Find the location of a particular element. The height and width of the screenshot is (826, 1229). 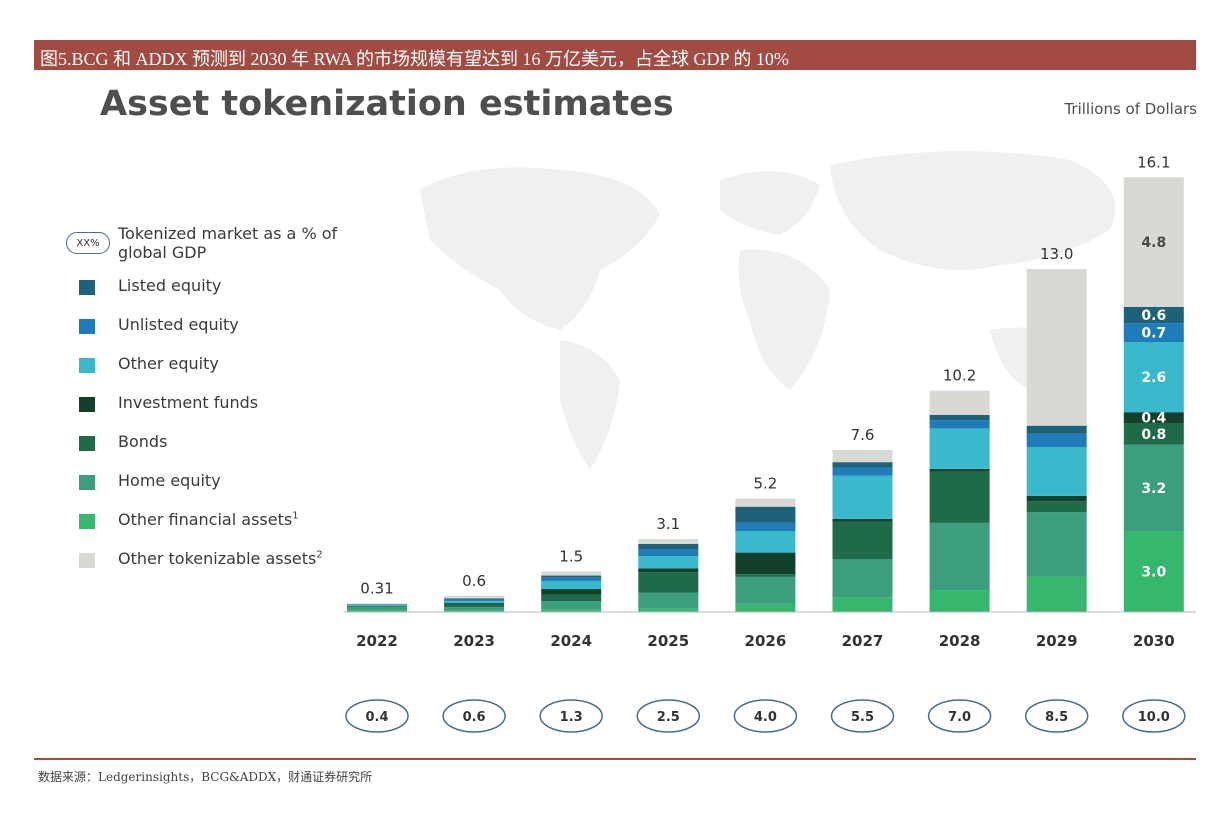

bar-segment-2030-investment-funds is located at coordinates (1153, 417).